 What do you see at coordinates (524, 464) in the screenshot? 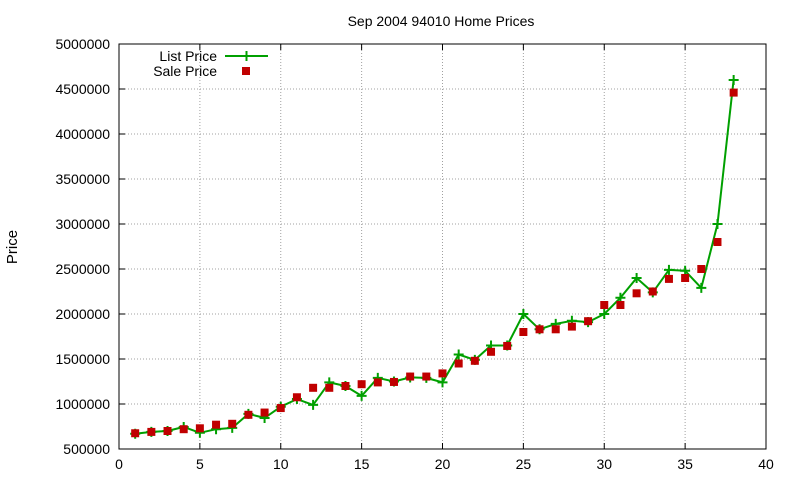
I see `x-tick-label: 25` at bounding box center [524, 464].